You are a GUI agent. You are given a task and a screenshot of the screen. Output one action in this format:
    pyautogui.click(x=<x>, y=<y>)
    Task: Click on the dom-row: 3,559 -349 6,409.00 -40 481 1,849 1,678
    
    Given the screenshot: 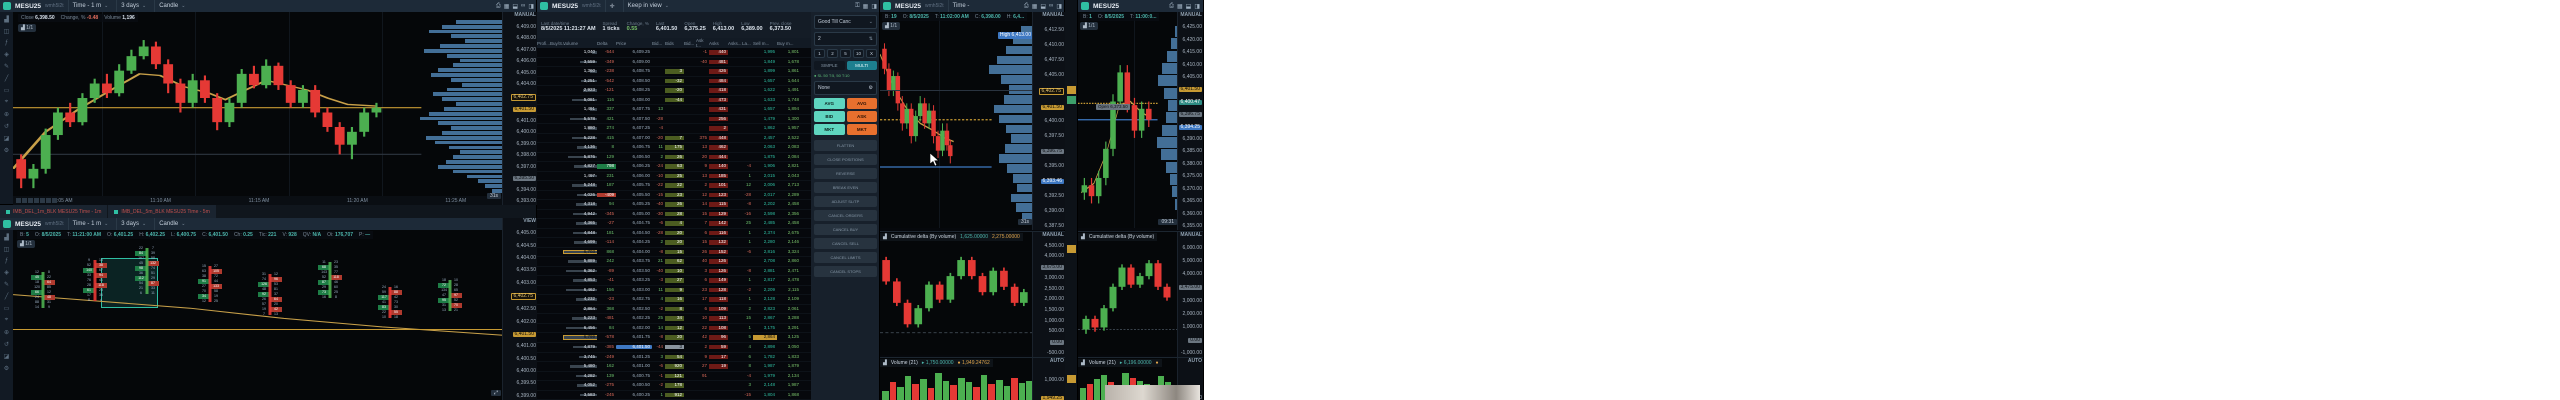 What is the action you would take?
    pyautogui.click(x=677, y=63)
    